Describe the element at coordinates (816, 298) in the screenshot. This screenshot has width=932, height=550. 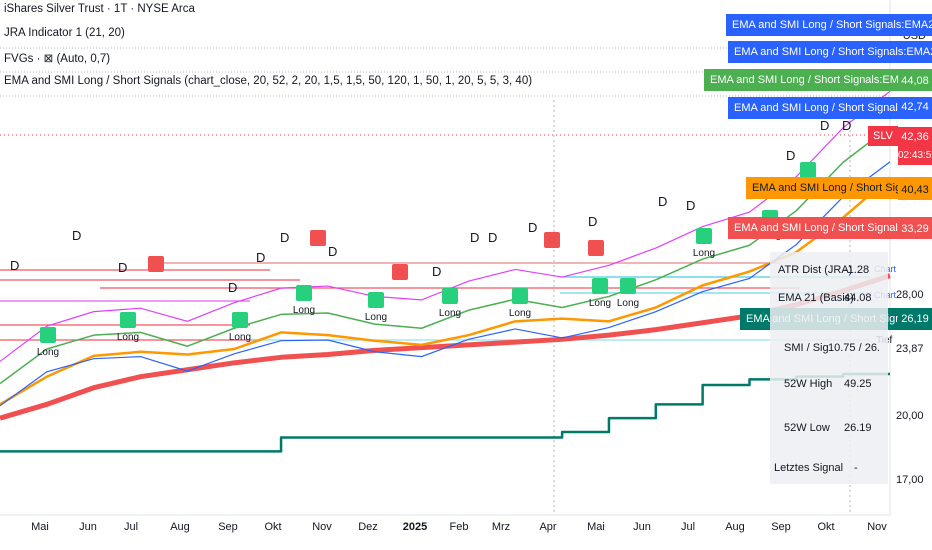
I see `info-label-ema21: EMA 21 (Basis)` at that location.